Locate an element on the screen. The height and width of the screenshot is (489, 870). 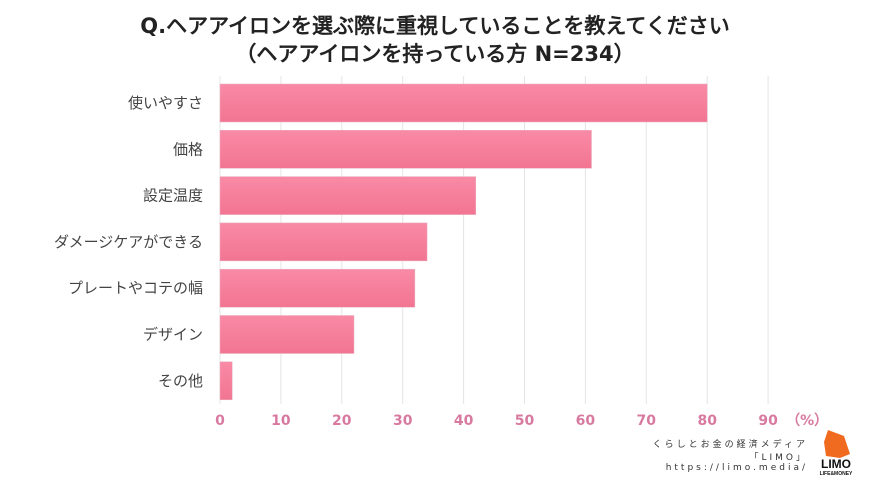
limo-logo: LIMO LIFE&MONEY is located at coordinates (836, 453).